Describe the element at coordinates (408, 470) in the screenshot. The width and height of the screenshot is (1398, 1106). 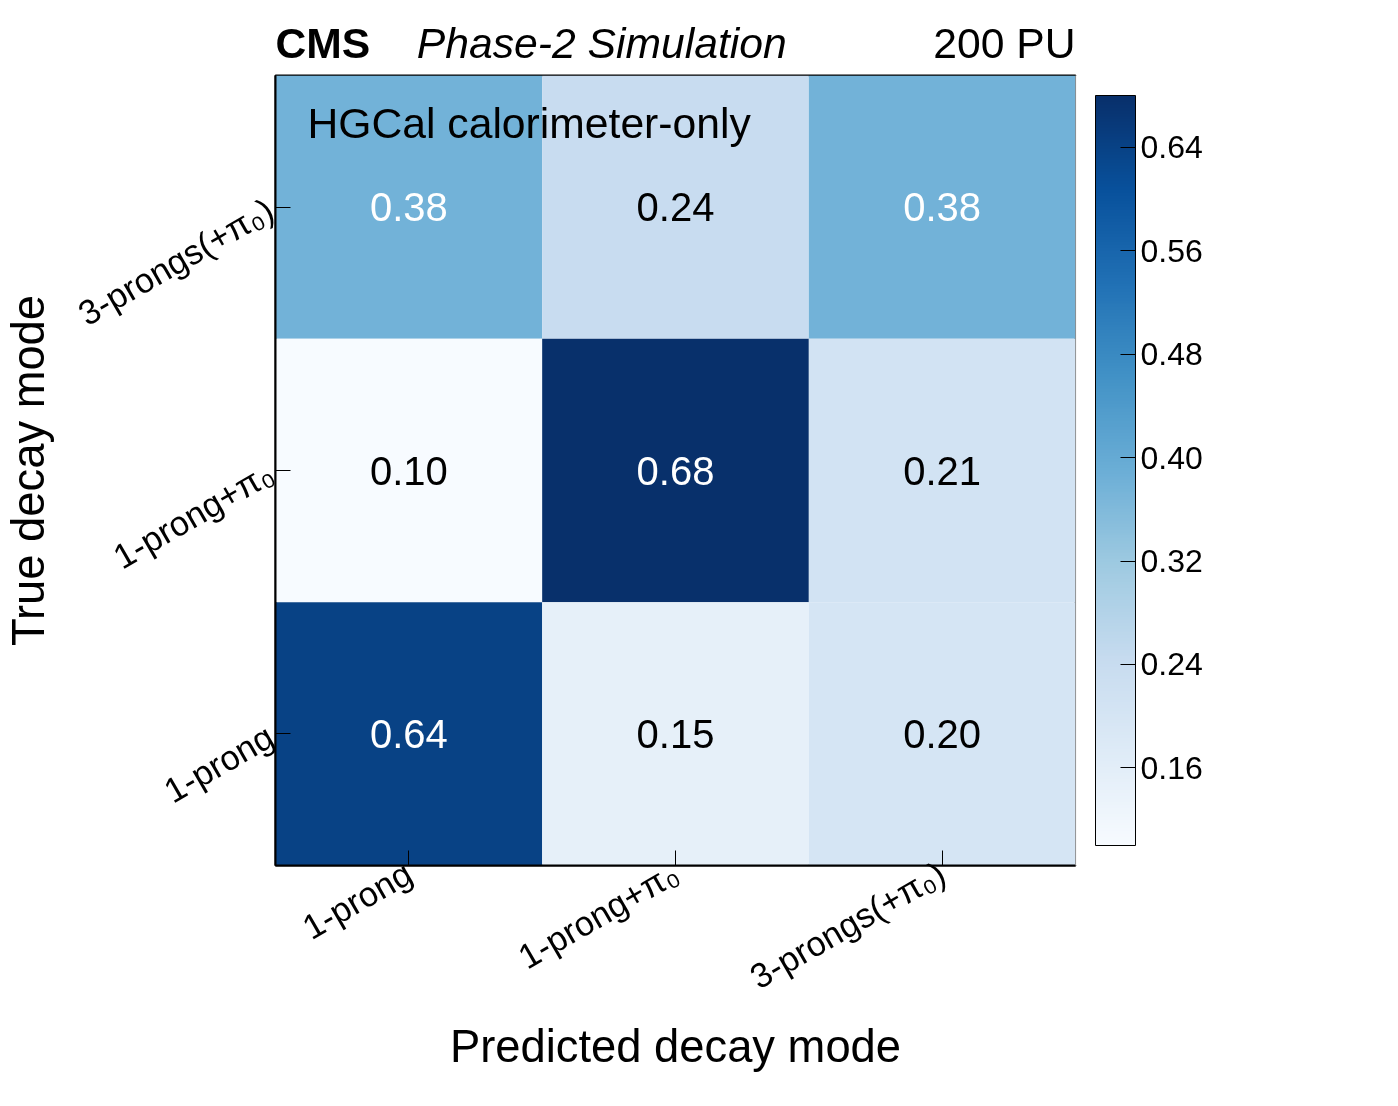
I see `data-label: 0.10` at that location.